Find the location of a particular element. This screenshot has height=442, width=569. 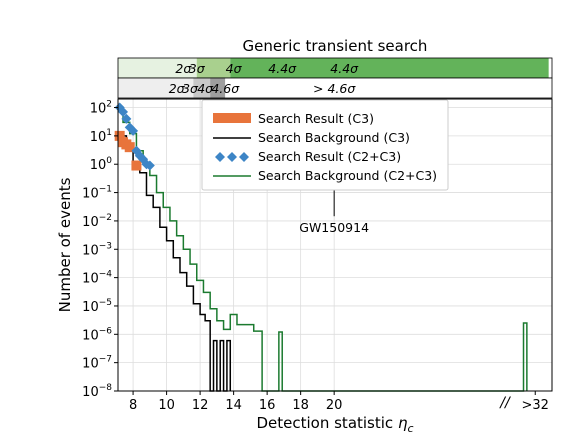

axis-break-marker: // is located at coordinates (504, 403).